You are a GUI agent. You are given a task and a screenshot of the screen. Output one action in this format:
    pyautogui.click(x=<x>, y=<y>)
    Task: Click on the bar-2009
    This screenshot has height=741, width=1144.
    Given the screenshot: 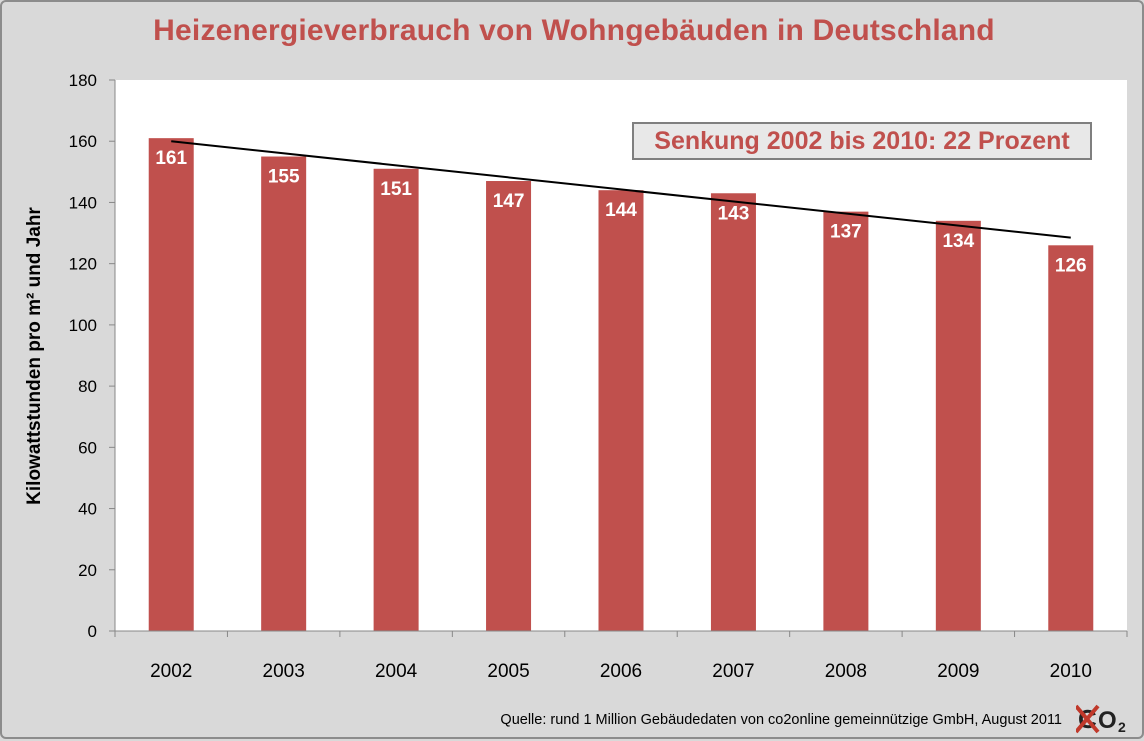 What is the action you would take?
    pyautogui.click(x=958, y=426)
    